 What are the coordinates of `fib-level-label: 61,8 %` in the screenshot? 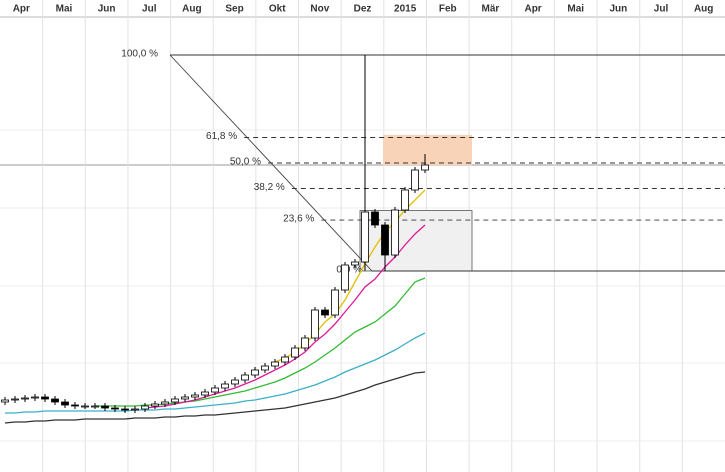 It's located at (221, 136).